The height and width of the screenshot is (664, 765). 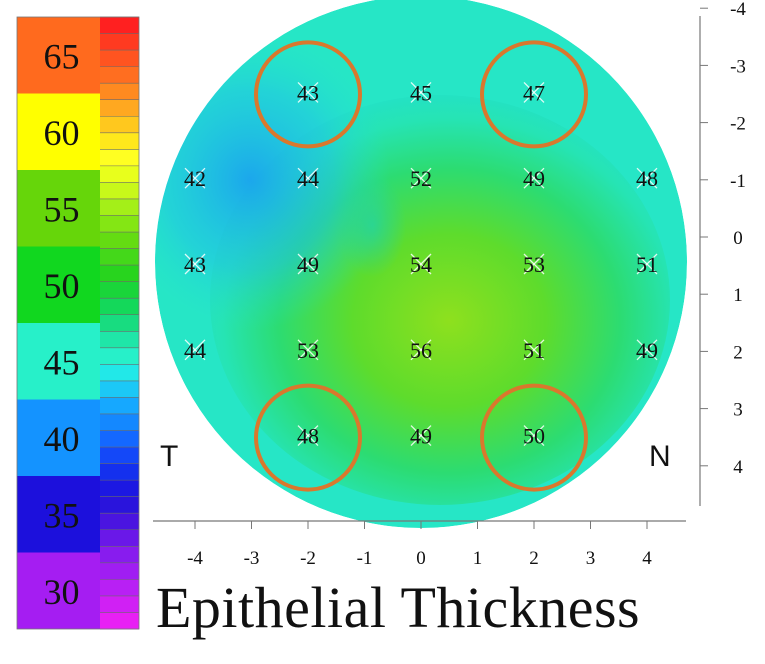 What do you see at coordinates (660, 456) in the screenshot?
I see `nasal-label: N` at bounding box center [660, 456].